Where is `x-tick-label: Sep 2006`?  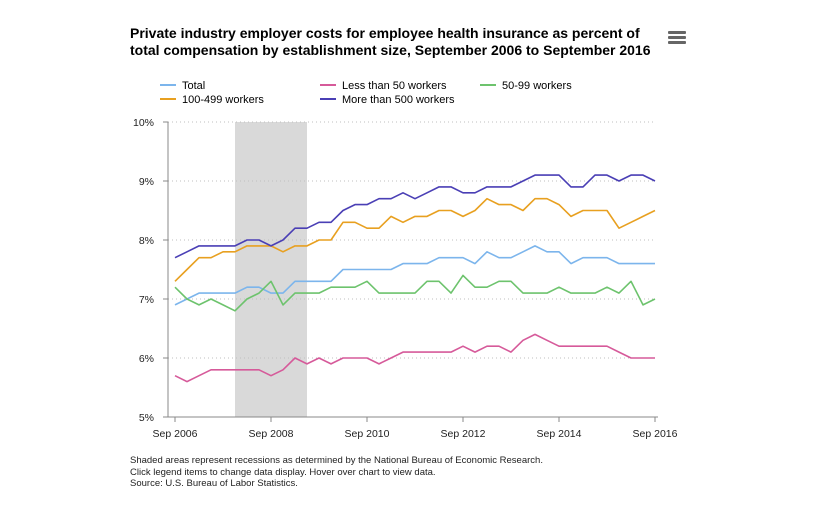 x-tick-label: Sep 2006 is located at coordinates (175, 434).